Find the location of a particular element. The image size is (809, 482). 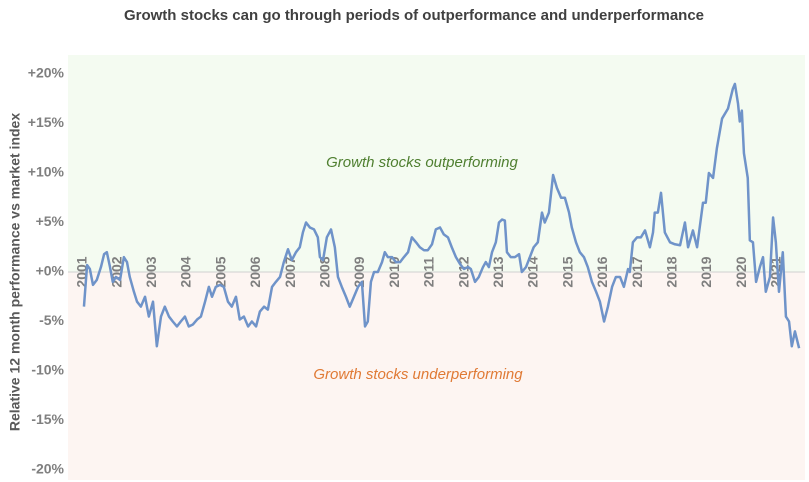

x-tick-label: 2009 is located at coordinates (359, 271).